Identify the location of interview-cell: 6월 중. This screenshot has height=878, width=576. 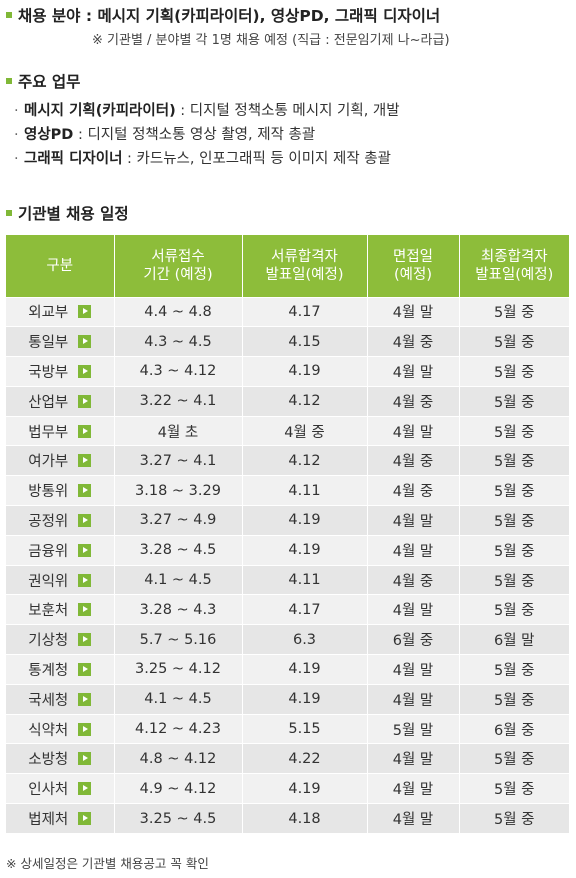
(412, 639).